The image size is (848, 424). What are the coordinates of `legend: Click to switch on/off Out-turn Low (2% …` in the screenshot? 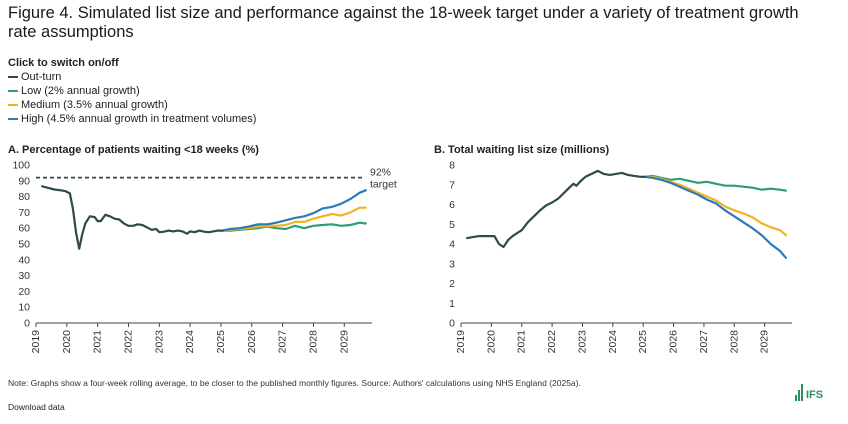 It's located at (132, 91).